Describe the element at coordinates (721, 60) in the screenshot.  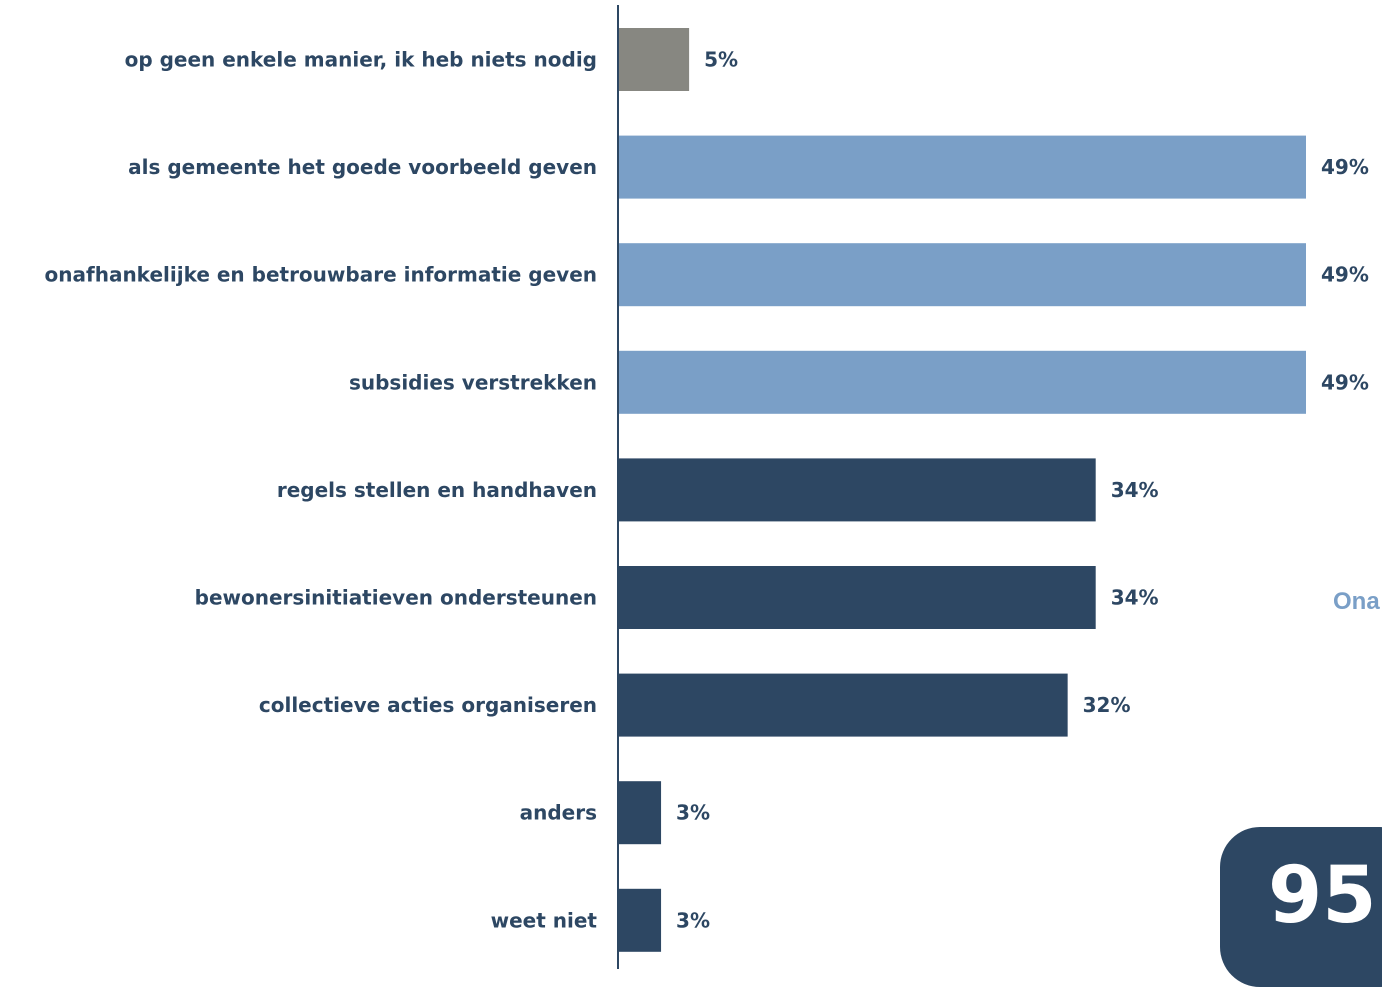
I see `value-label: 5%` at that location.